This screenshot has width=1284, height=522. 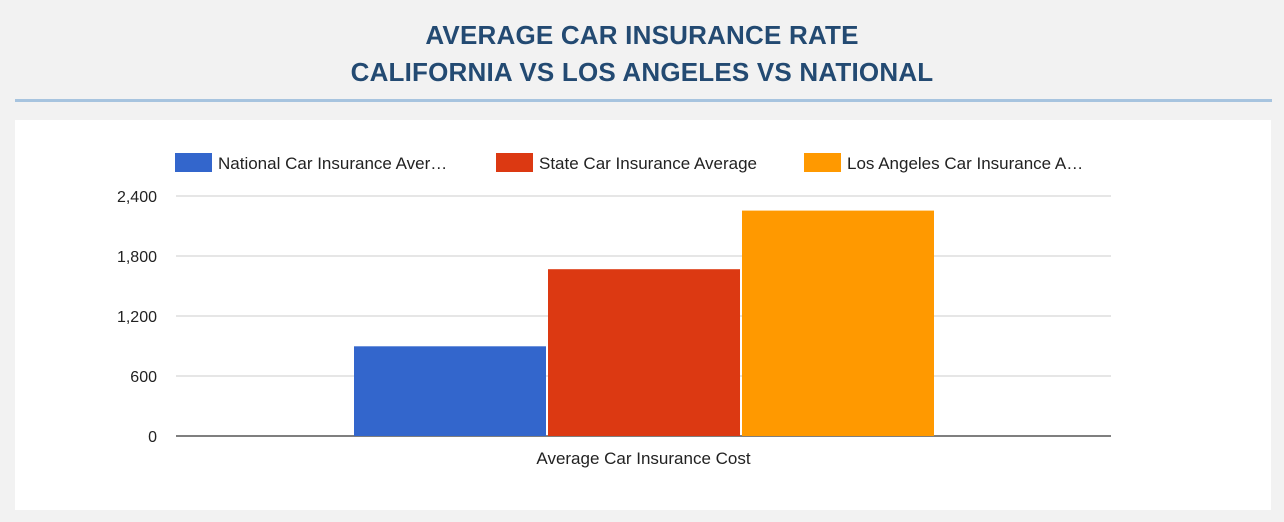 What do you see at coordinates (642, 35) in the screenshot?
I see `chart-title-line-1: AVERAGE CAR INSURANCE RATE` at bounding box center [642, 35].